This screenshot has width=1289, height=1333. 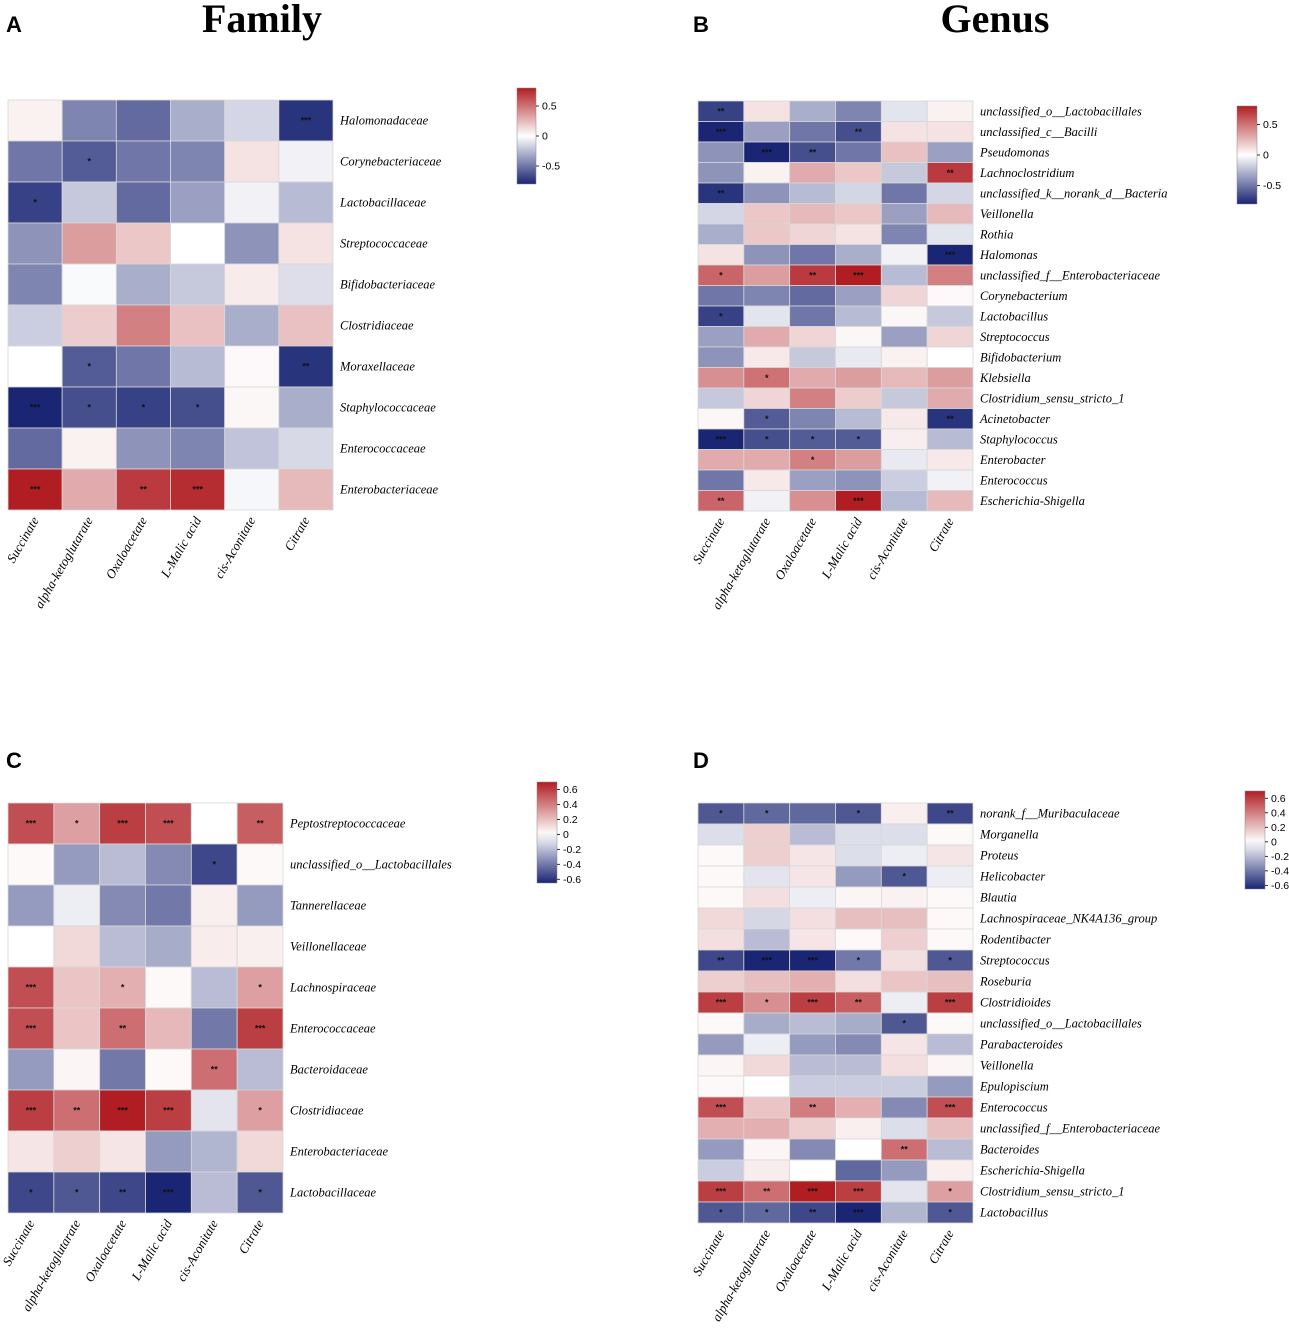 What do you see at coordinates (384, 121) in the screenshot?
I see `row-label: Halomonadaceae` at bounding box center [384, 121].